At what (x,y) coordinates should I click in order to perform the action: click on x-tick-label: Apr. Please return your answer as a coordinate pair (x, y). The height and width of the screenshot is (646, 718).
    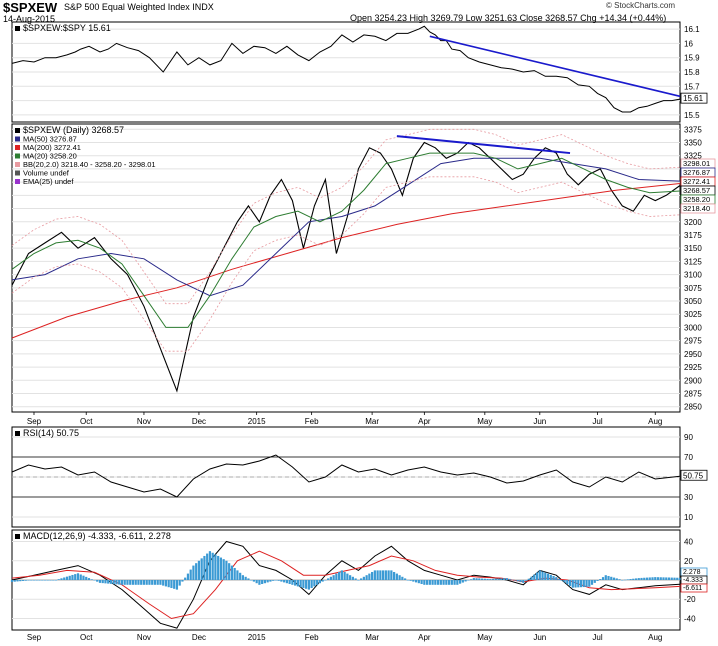
    Looking at the image, I should click on (424, 421).